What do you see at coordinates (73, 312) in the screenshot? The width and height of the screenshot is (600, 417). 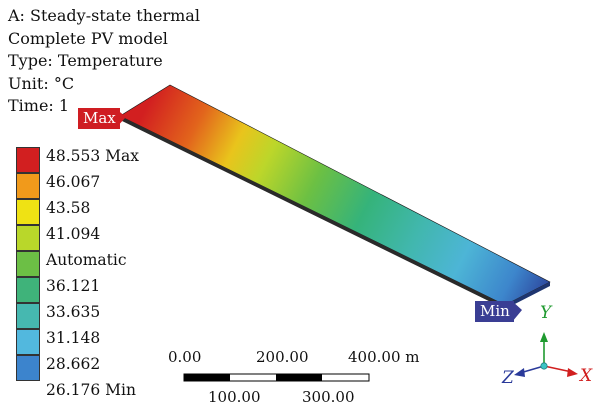 I see `legend-label: 33.635` at bounding box center [73, 312].